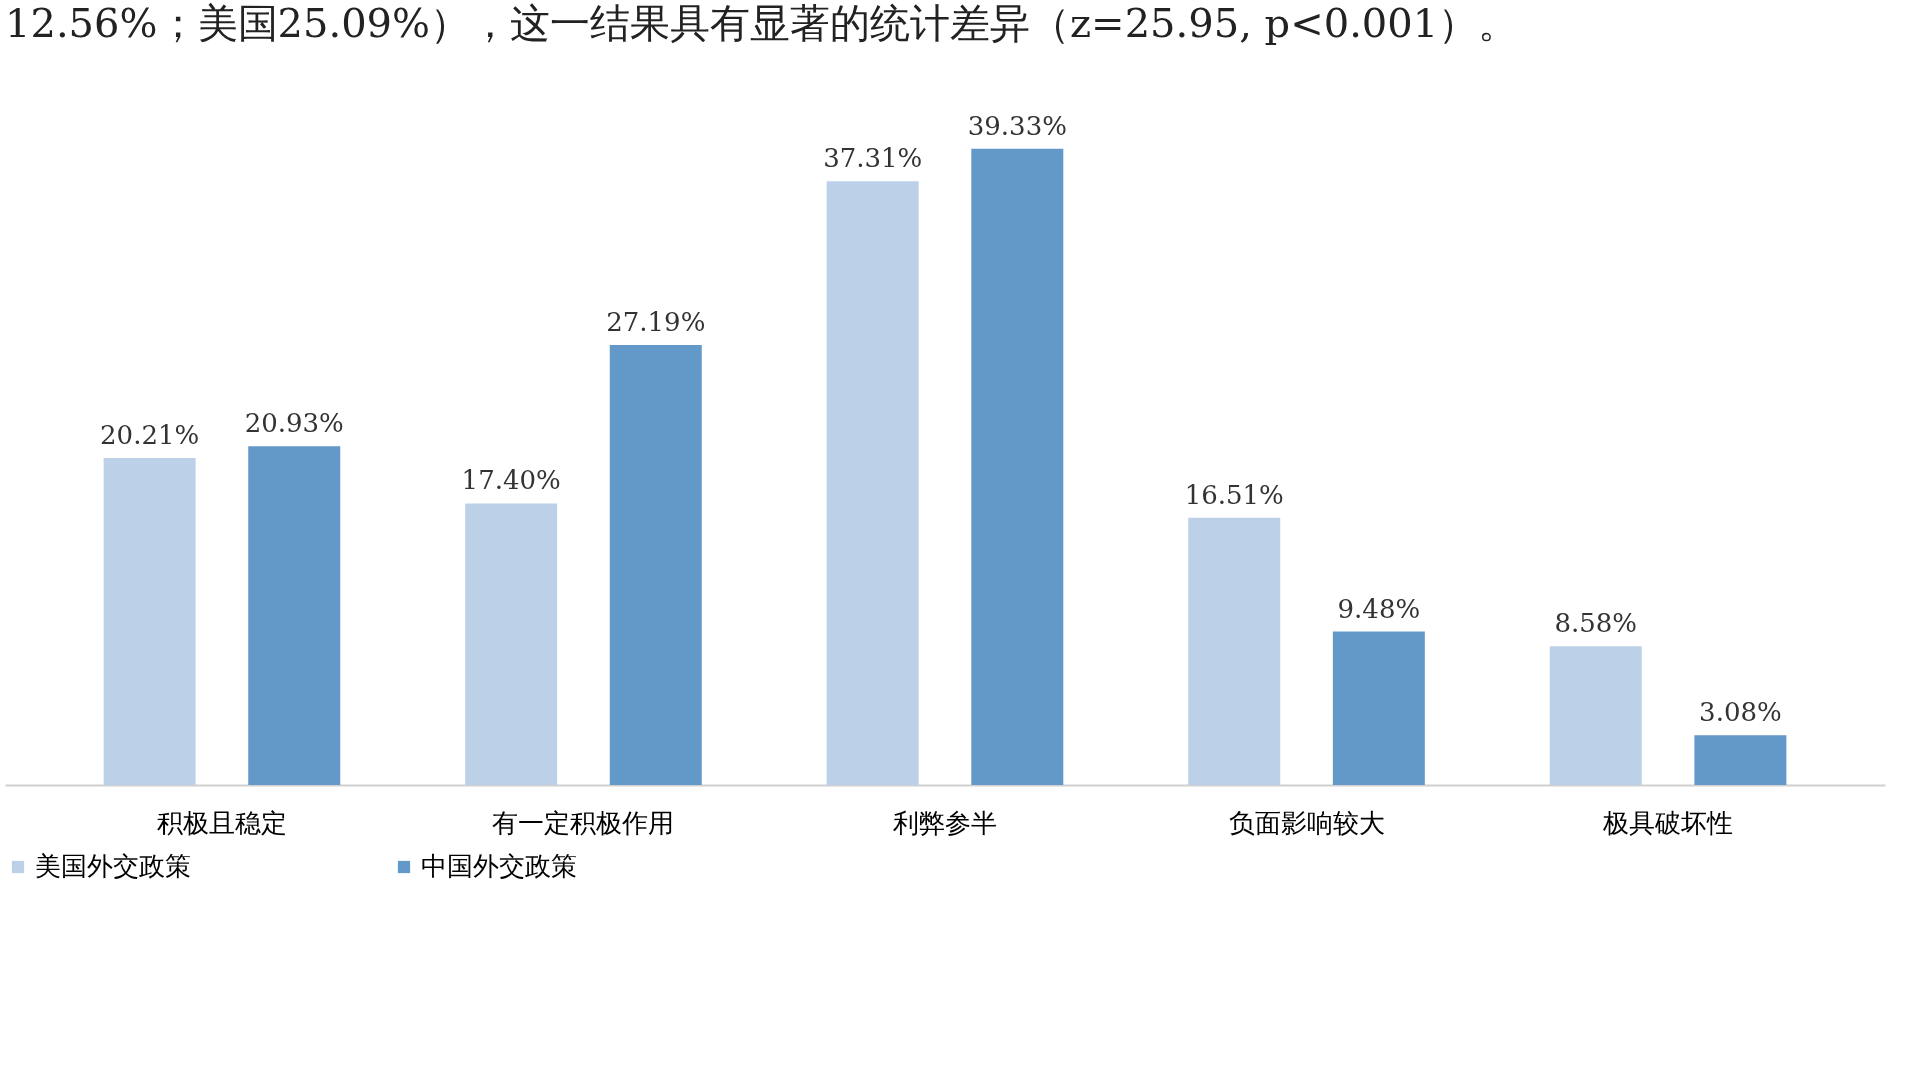  What do you see at coordinates (945, 822) in the screenshot?
I see `x-tick-label: 利弊参半` at bounding box center [945, 822].